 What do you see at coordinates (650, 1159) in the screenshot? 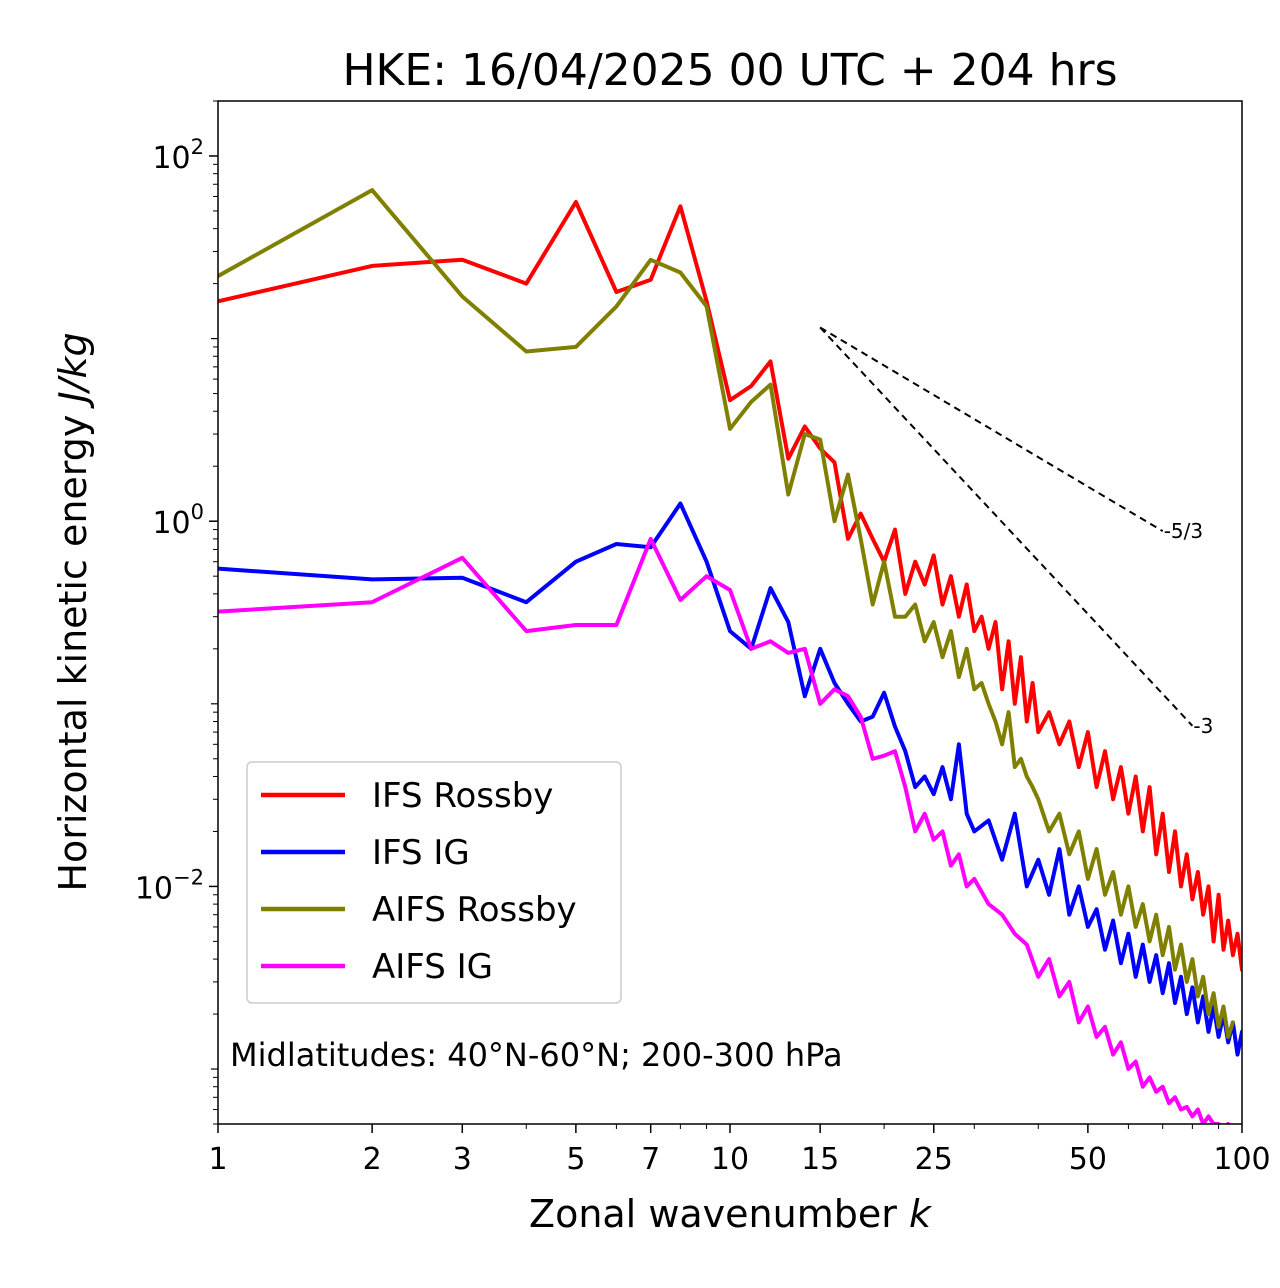
I see `x-tick-label: 7` at bounding box center [650, 1159].